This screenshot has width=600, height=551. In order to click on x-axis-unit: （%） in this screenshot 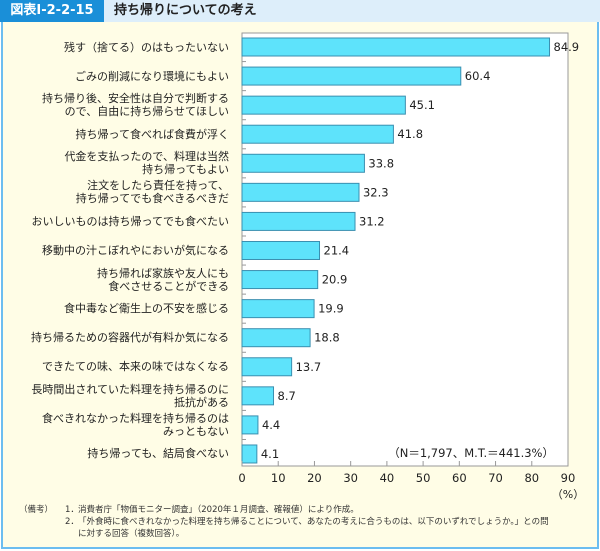, I will do `click(568, 494)`.